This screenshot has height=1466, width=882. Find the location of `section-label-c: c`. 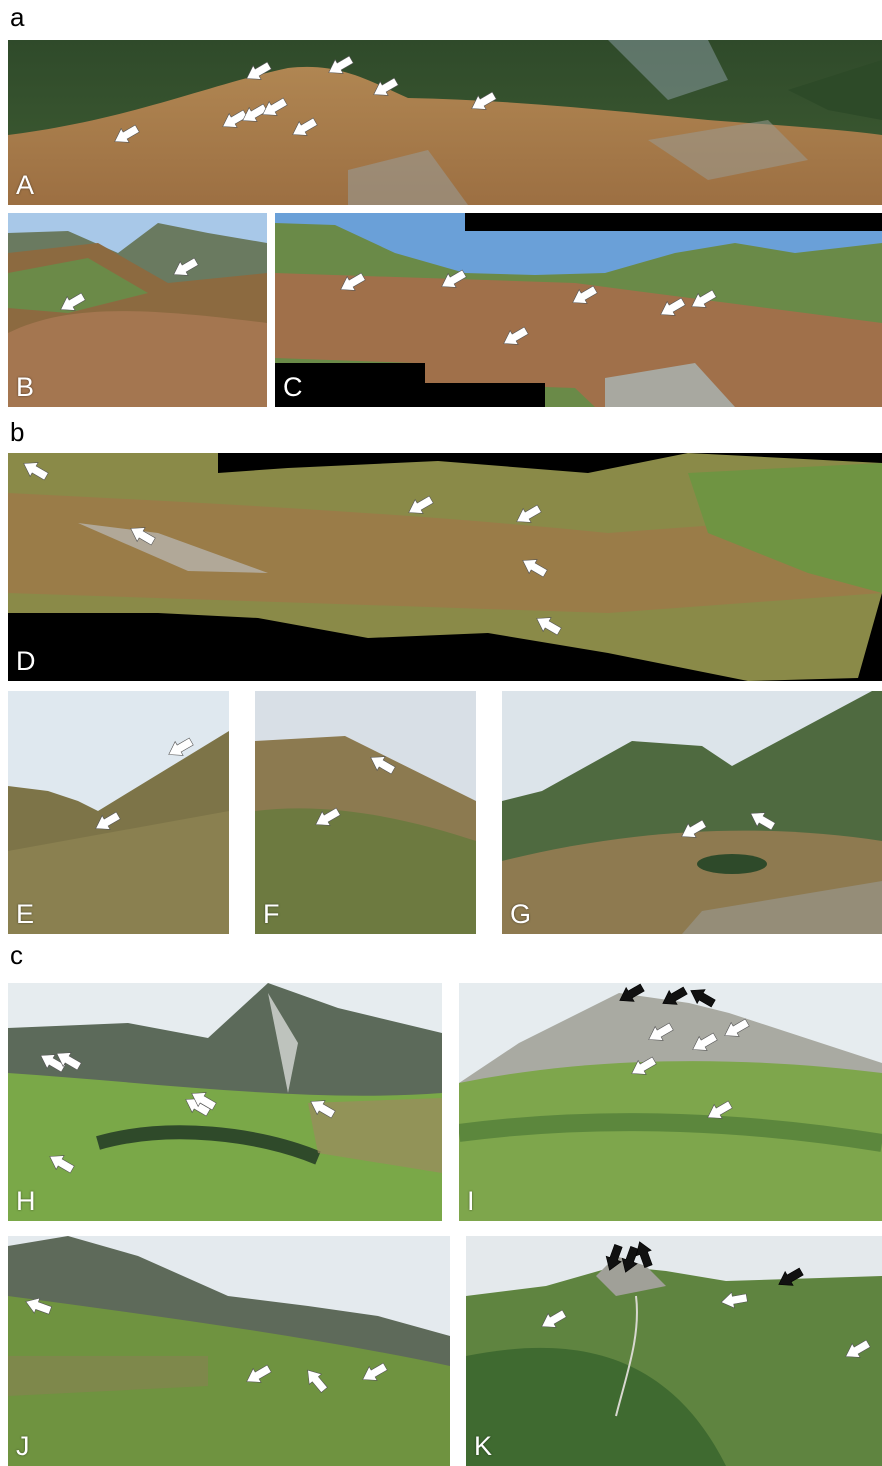

section-label-c: c is located at coordinates (16, 955).